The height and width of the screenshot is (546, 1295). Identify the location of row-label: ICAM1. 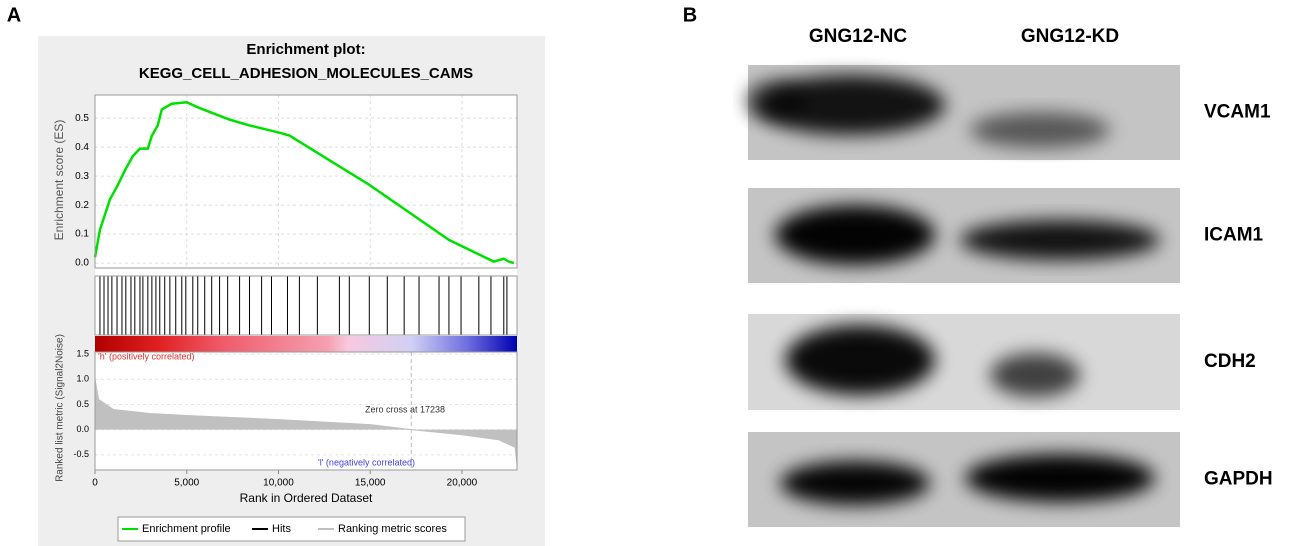
(1234, 235).